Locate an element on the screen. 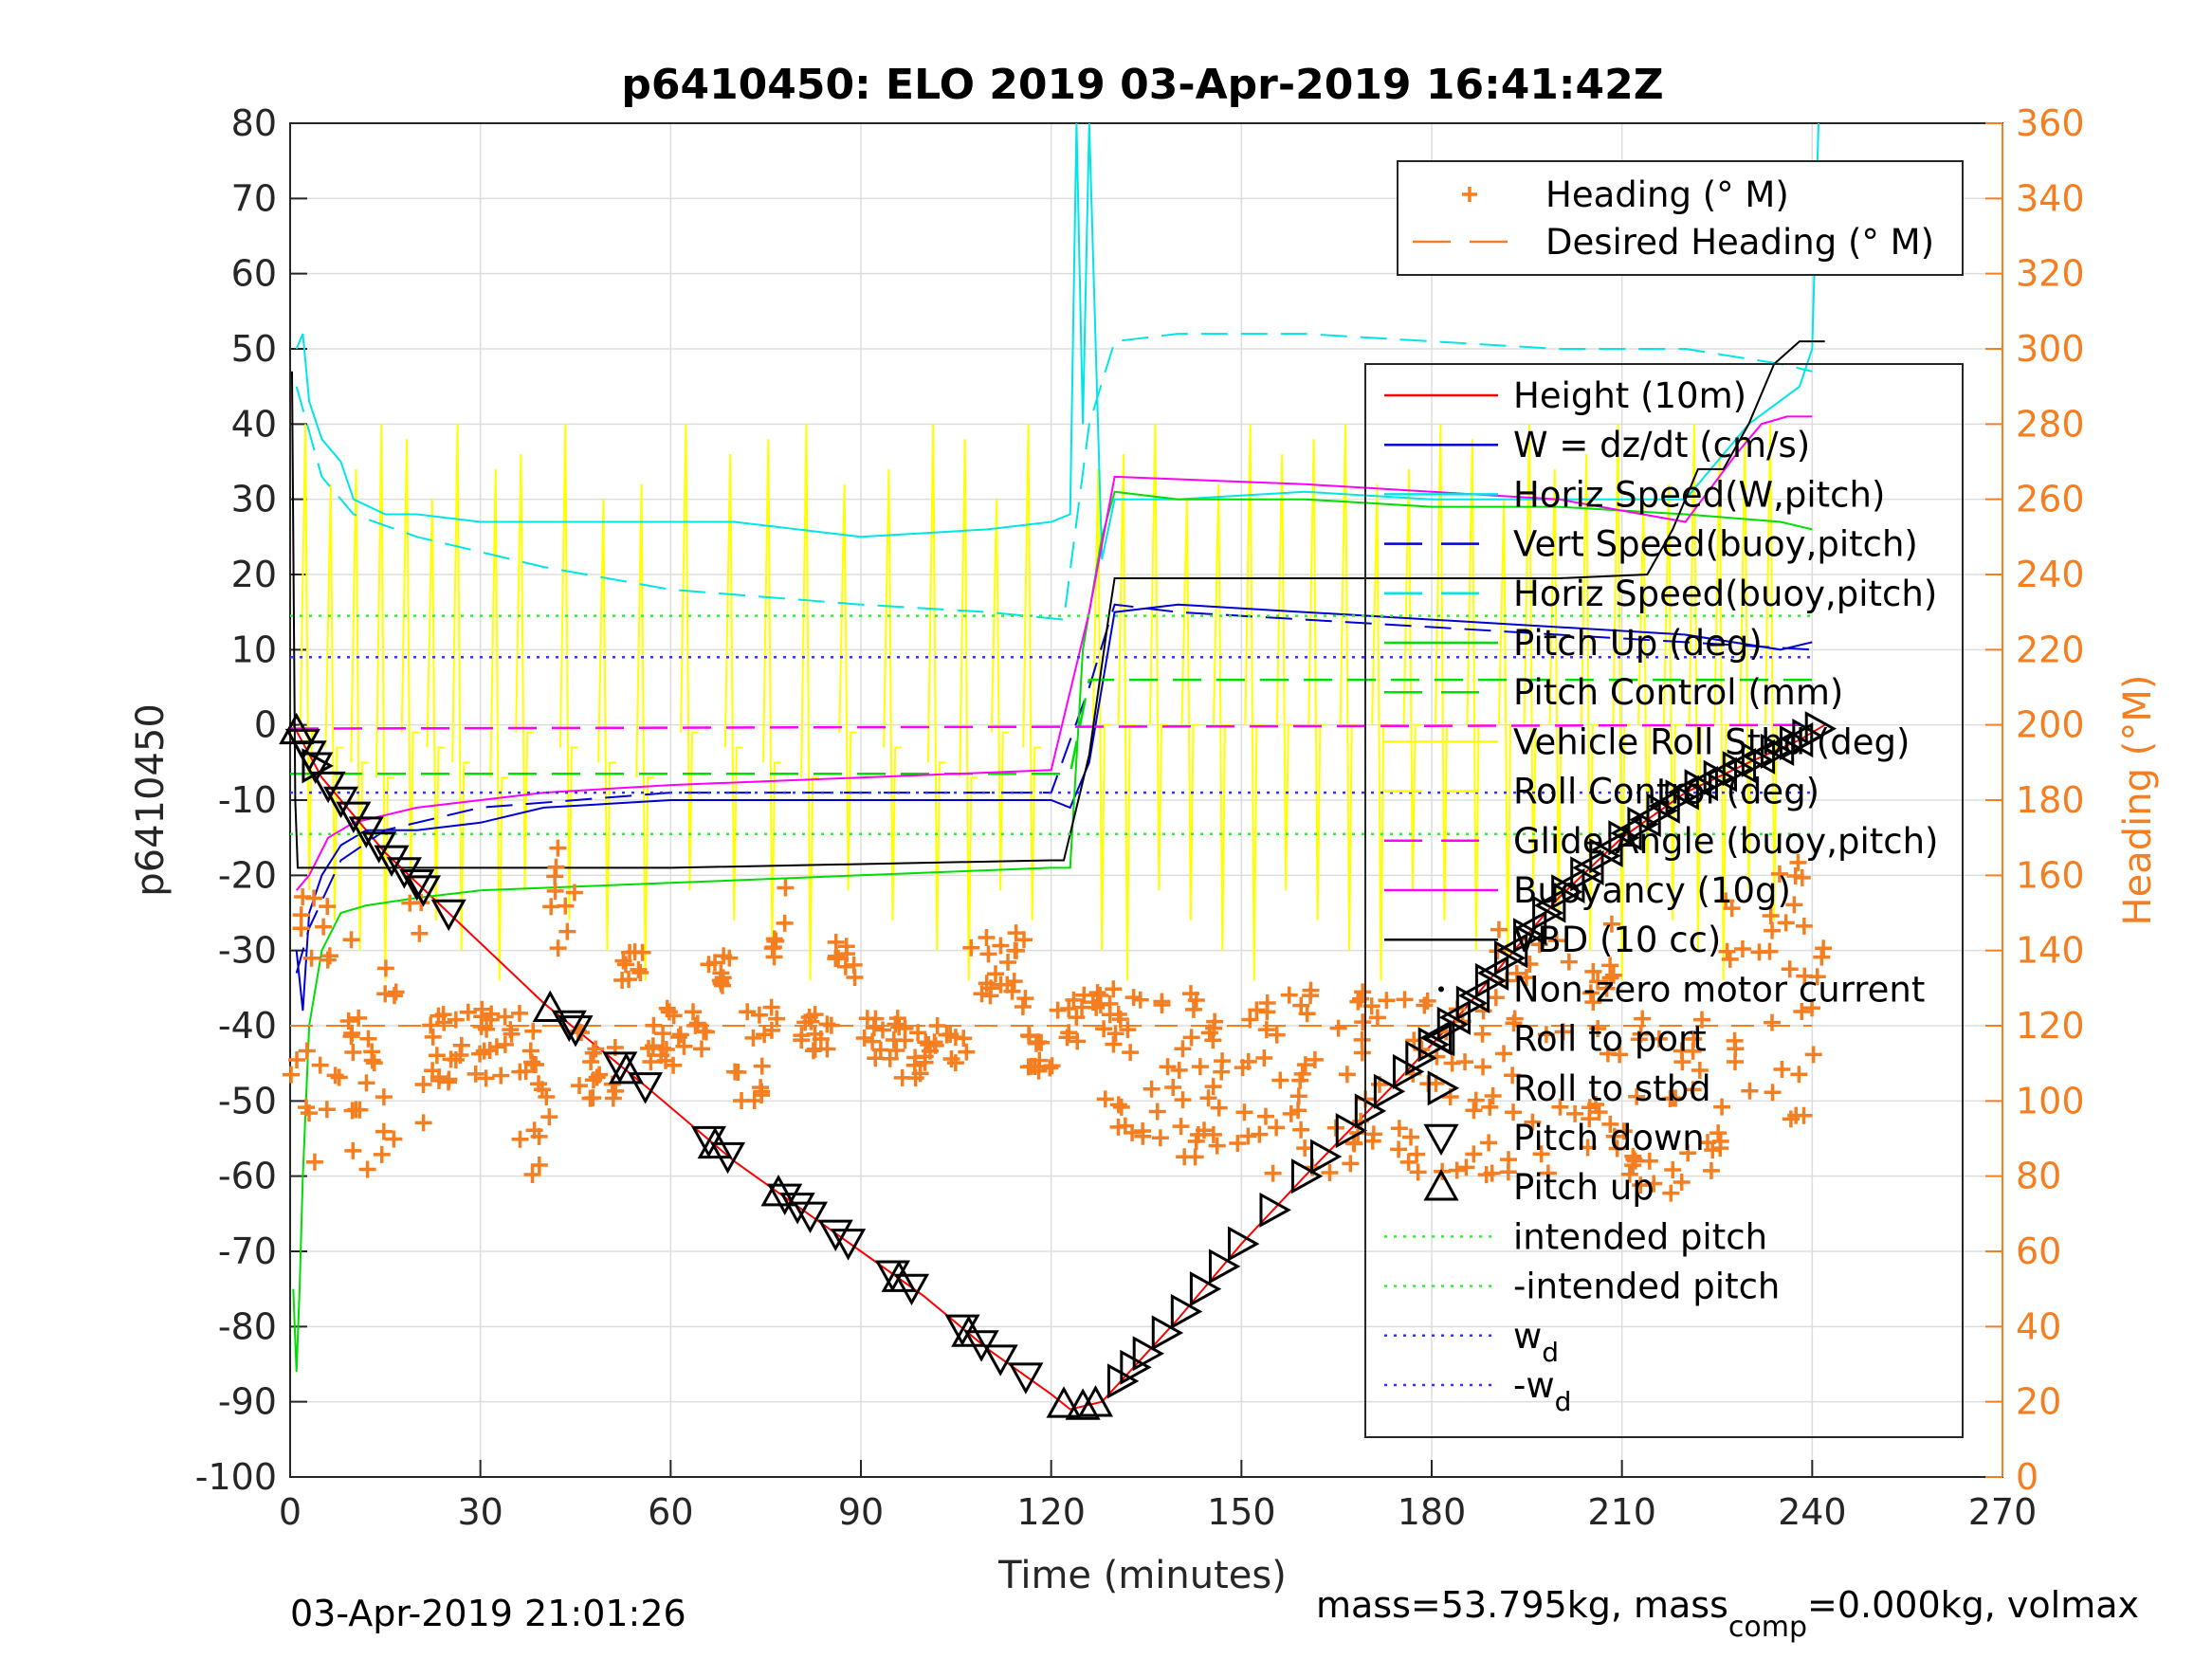 The height and width of the screenshot is (1659, 2212). series-glide-angle-buoy-pitch- is located at coordinates (1051, 726).